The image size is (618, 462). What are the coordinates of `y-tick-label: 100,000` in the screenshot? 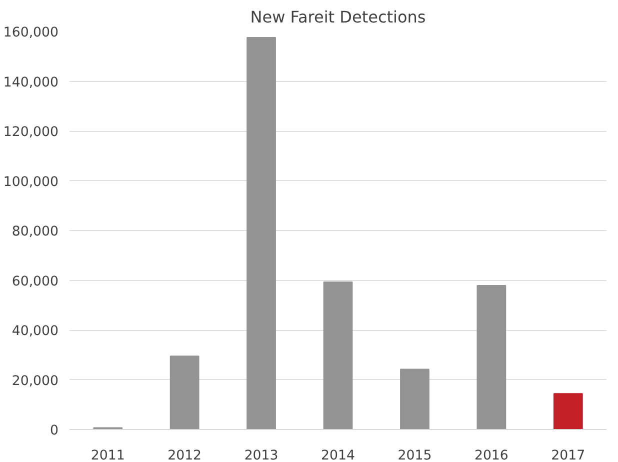 It's located at (31, 182).